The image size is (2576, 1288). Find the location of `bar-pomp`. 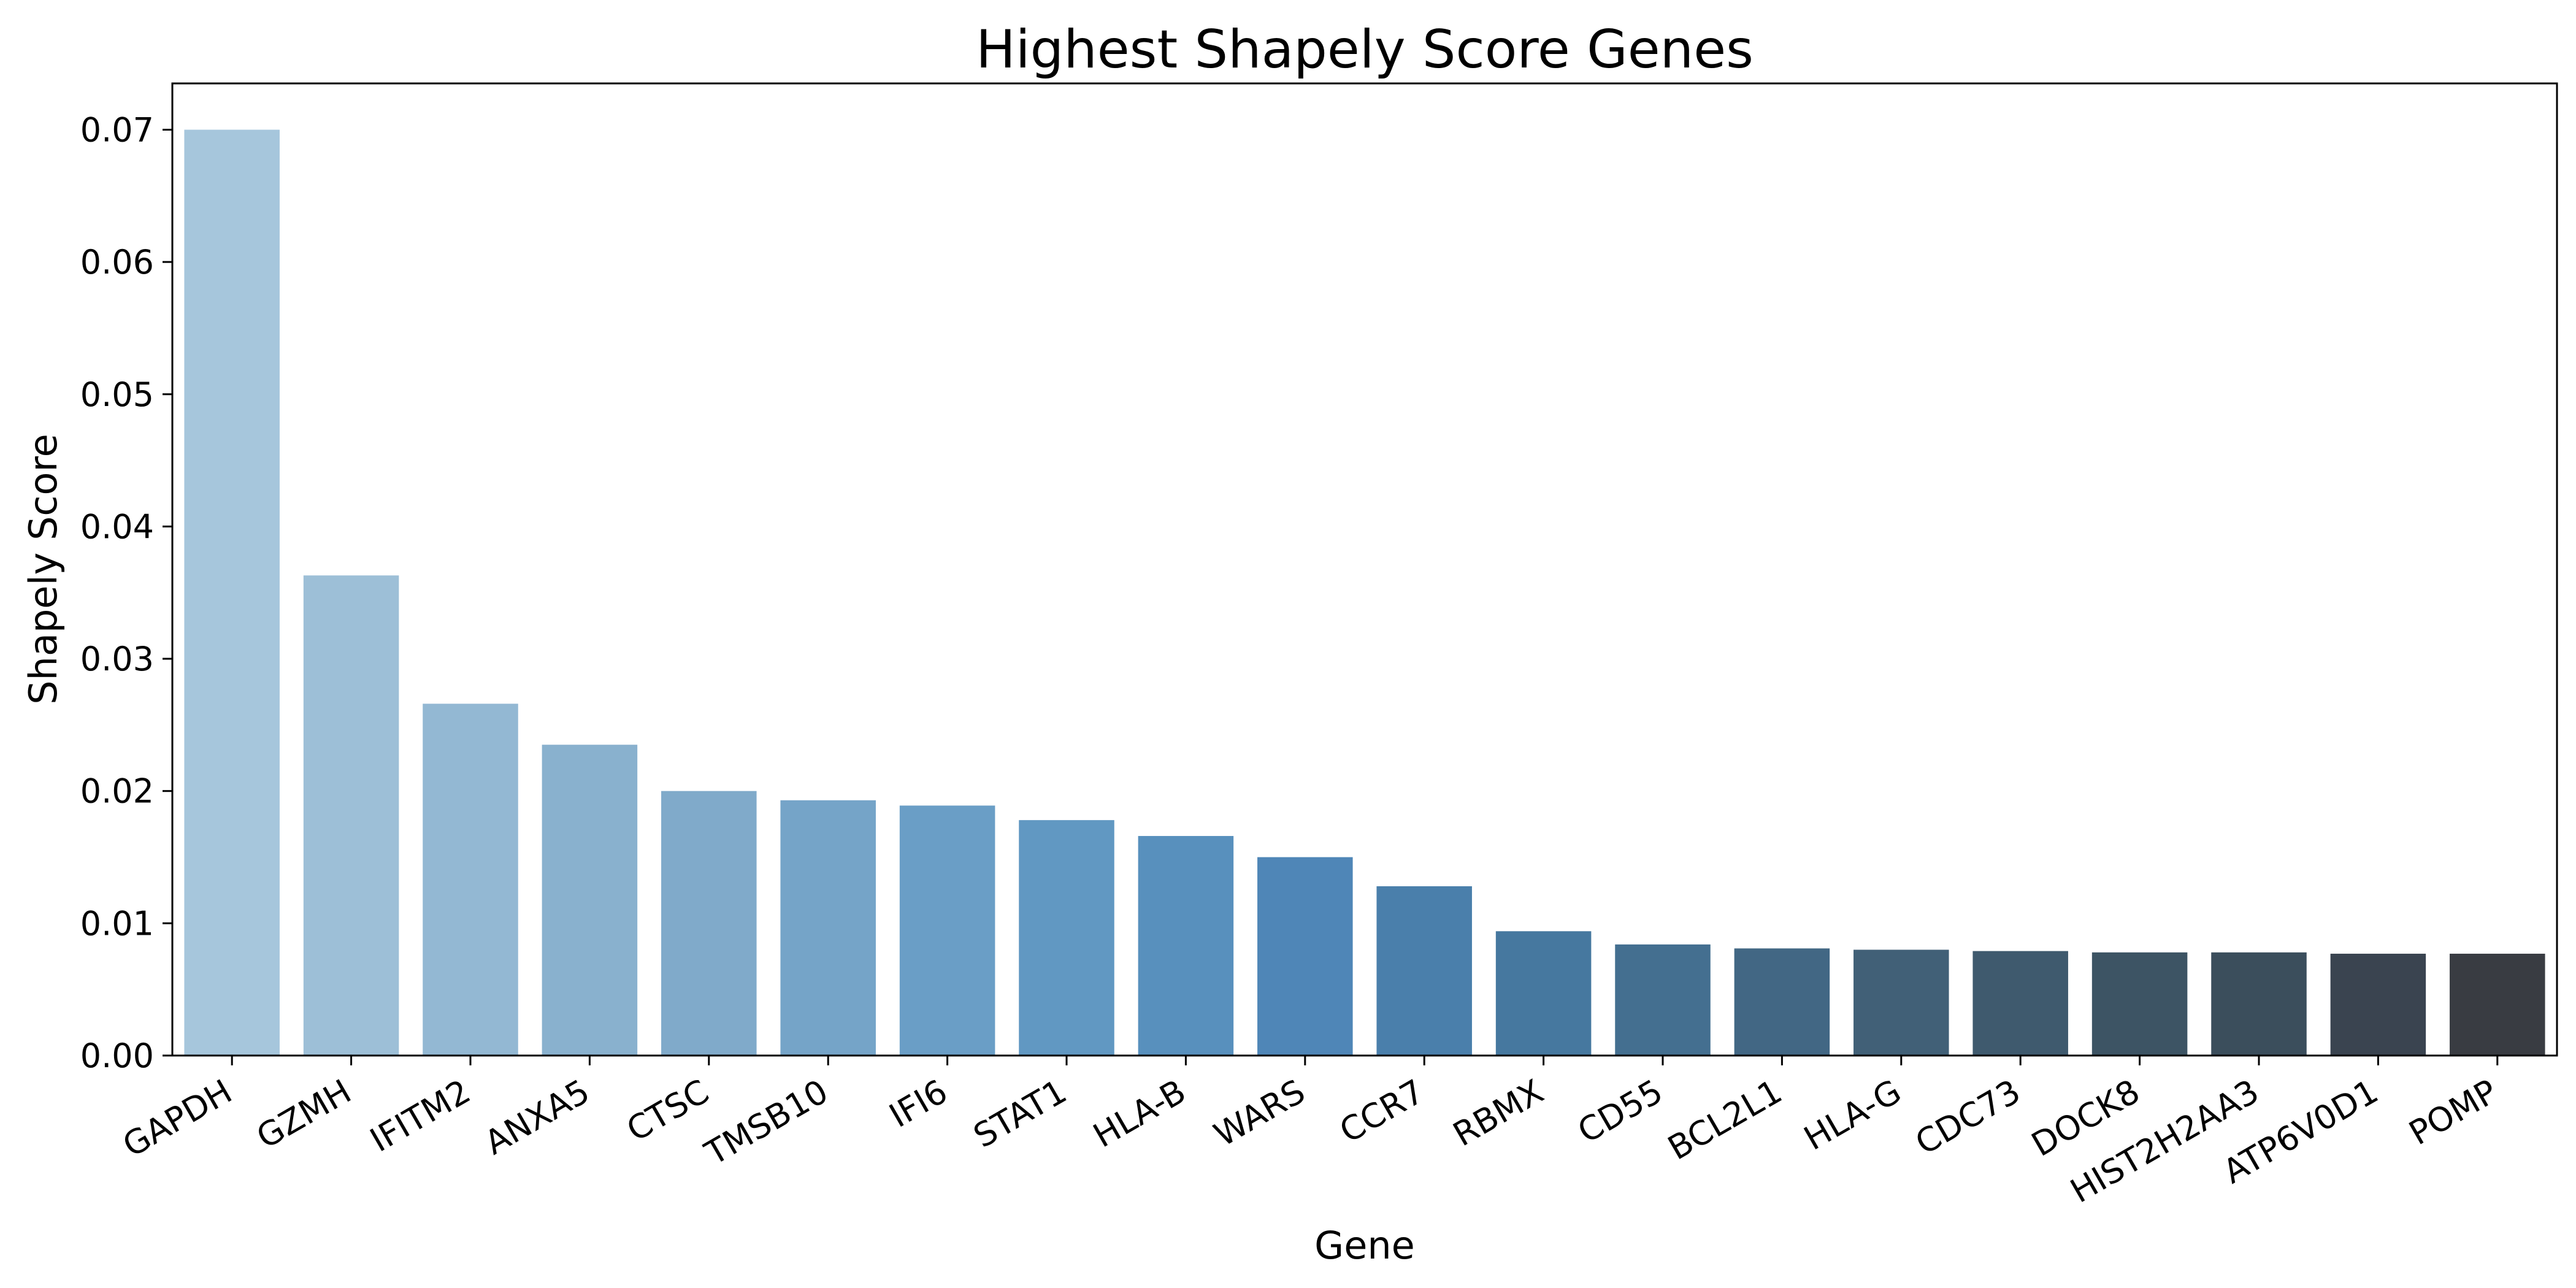

bar-pomp is located at coordinates (2497, 1004).